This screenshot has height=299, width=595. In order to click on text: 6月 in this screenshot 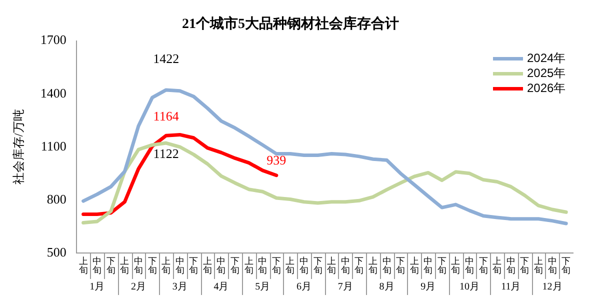, I will do `click(304, 287)`.